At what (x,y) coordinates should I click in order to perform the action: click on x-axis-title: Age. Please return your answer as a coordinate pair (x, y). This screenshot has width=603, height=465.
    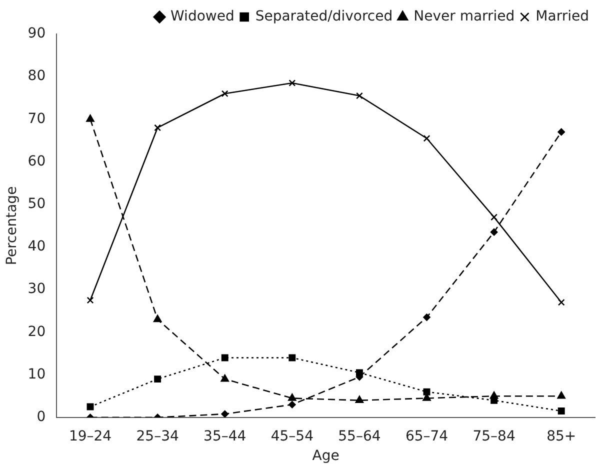
    Looking at the image, I should click on (326, 456).